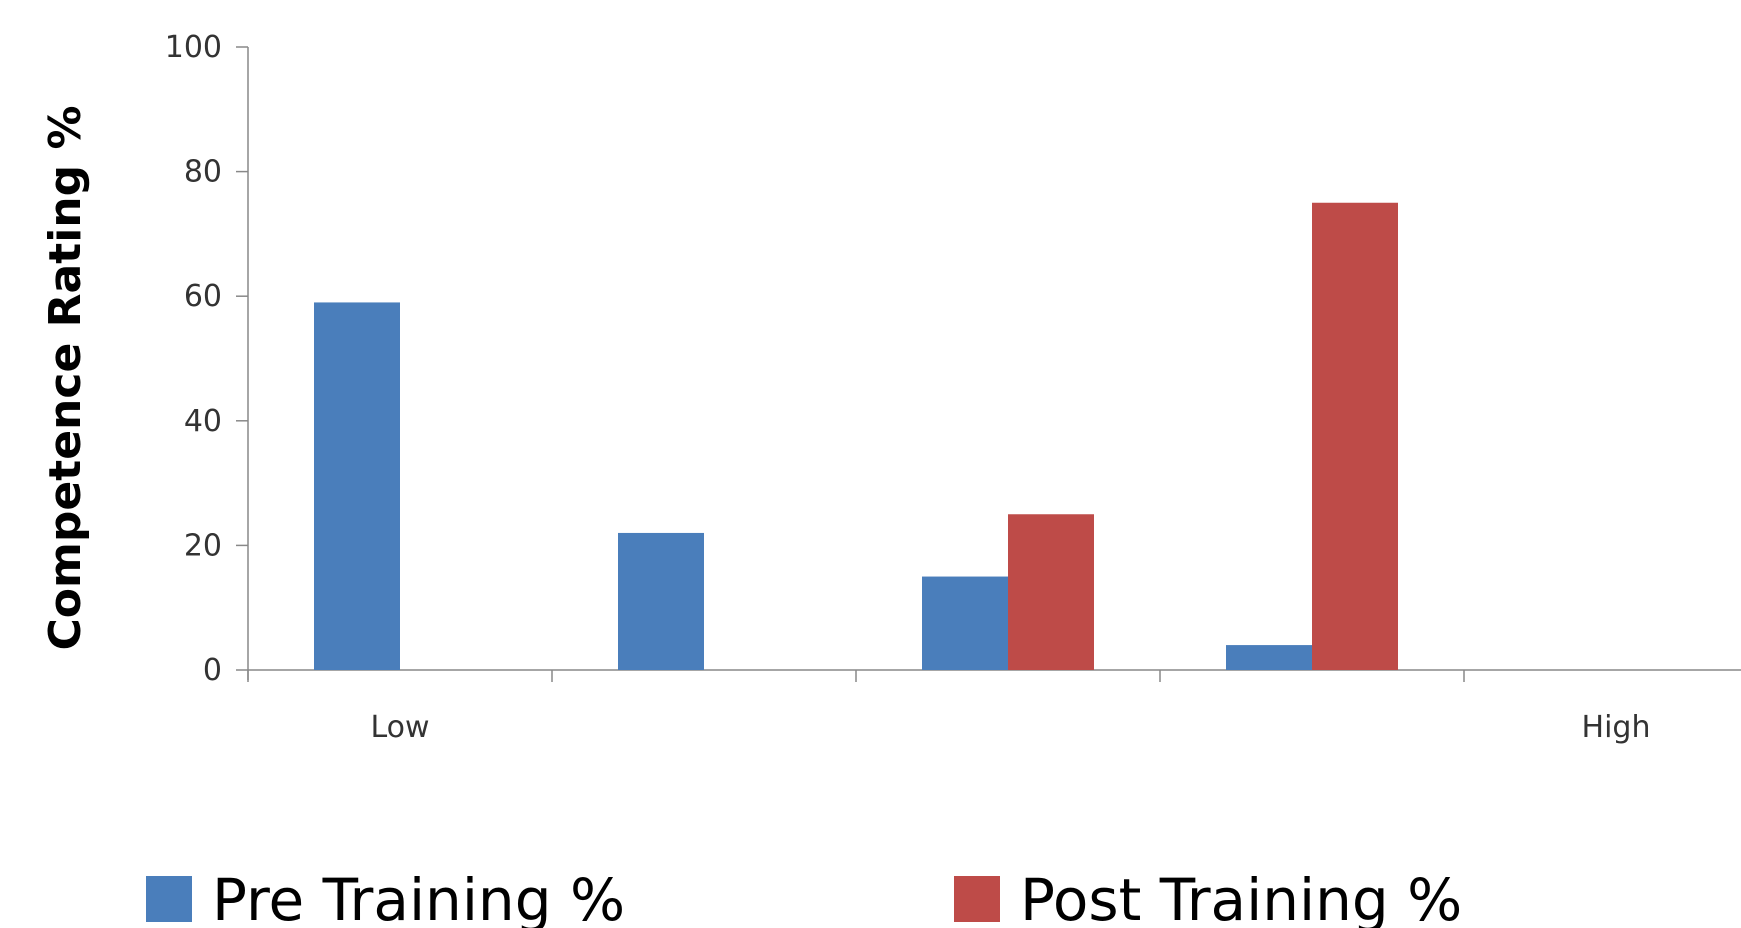 The height and width of the screenshot is (928, 1741). Describe the element at coordinates (203, 172) in the screenshot. I see `y-tick-label: 80` at that location.